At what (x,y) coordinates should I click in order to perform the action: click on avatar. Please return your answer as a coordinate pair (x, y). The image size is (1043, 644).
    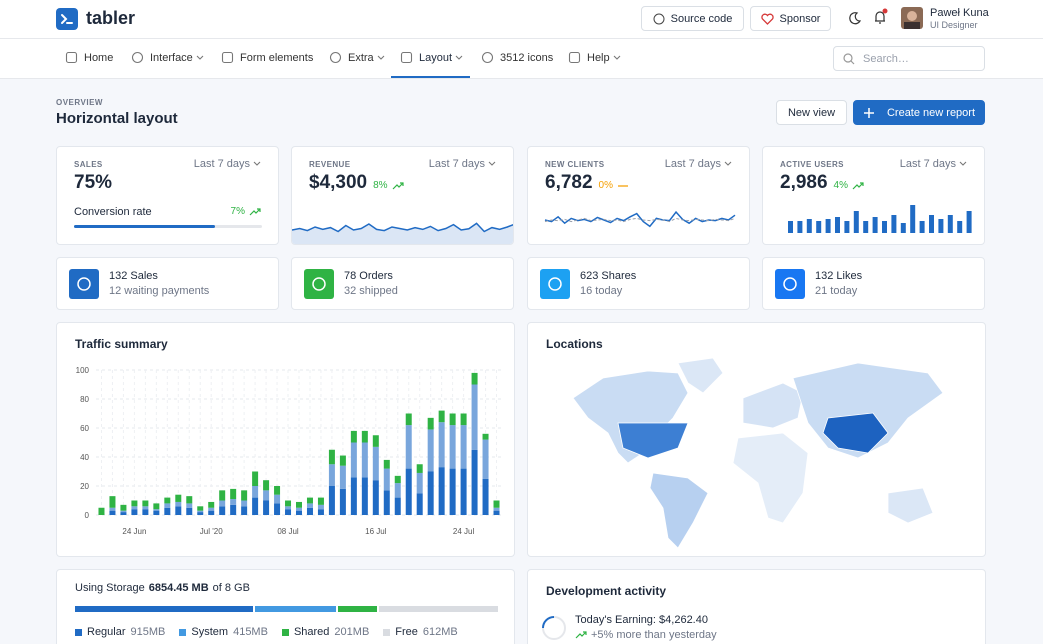
    Looking at the image, I should click on (912, 18).